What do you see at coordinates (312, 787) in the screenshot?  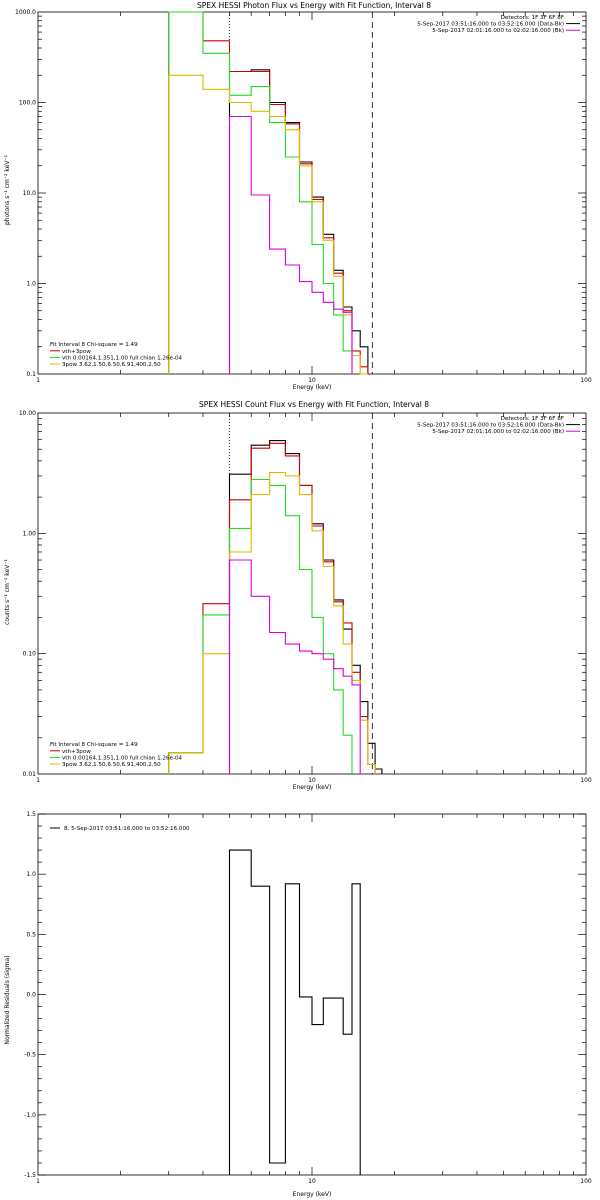 I see `count-flux-xlabel: Energy (keV)` at bounding box center [312, 787].